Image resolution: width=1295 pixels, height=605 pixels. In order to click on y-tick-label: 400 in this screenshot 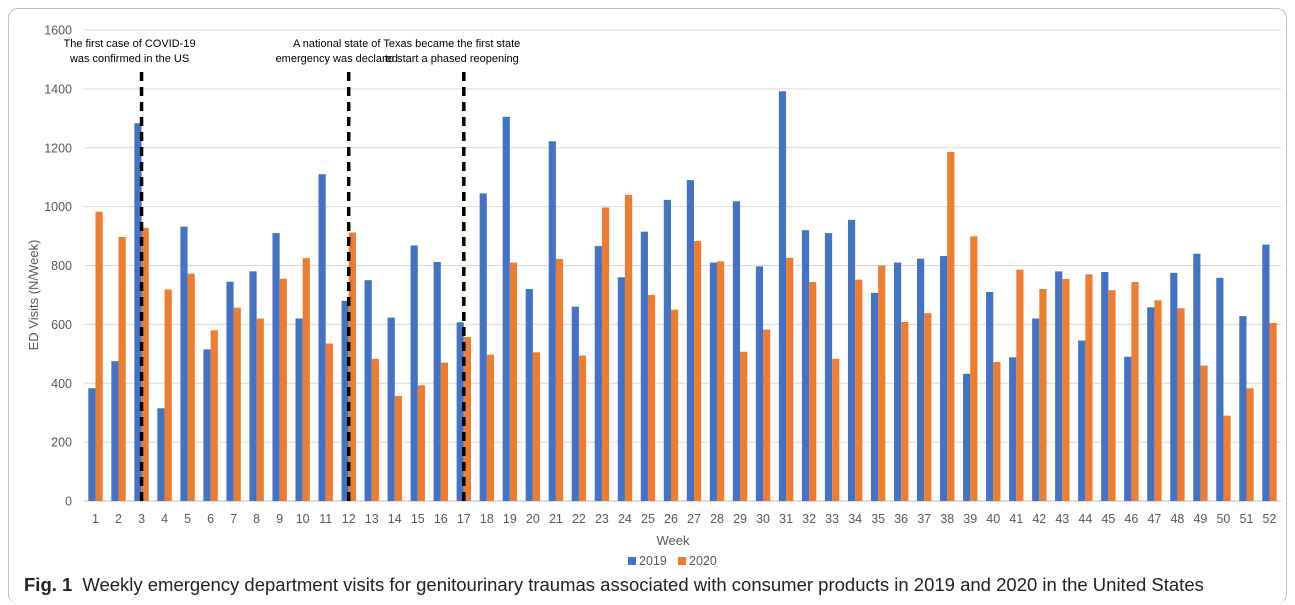, I will do `click(61, 384)`.